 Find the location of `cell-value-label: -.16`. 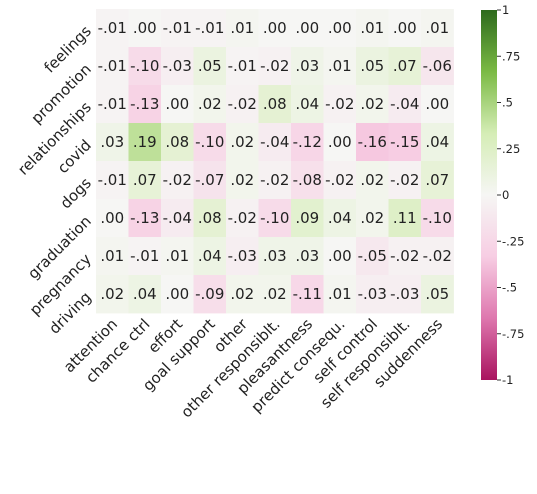

cell-value-label: -.16 is located at coordinates (372, 142).